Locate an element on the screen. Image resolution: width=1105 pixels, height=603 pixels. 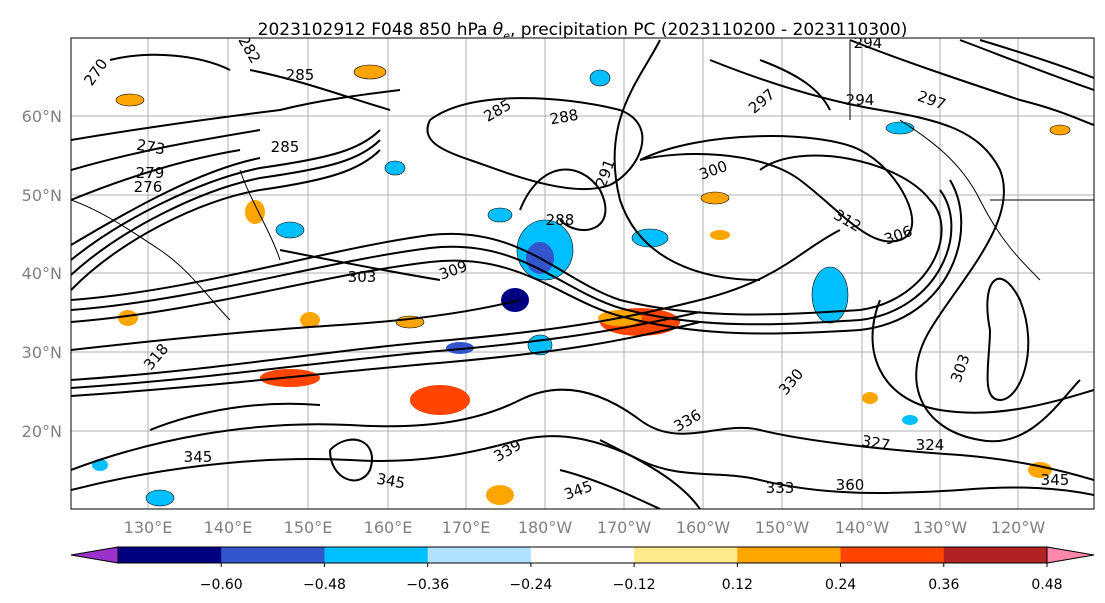
colorbar-extend-max is located at coordinates (1070, 555).